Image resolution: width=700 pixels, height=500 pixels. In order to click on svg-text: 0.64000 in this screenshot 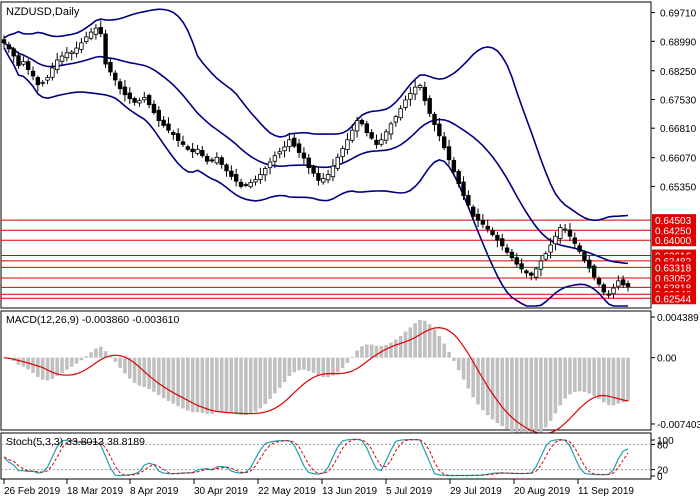, I will do `click(673, 241)`.